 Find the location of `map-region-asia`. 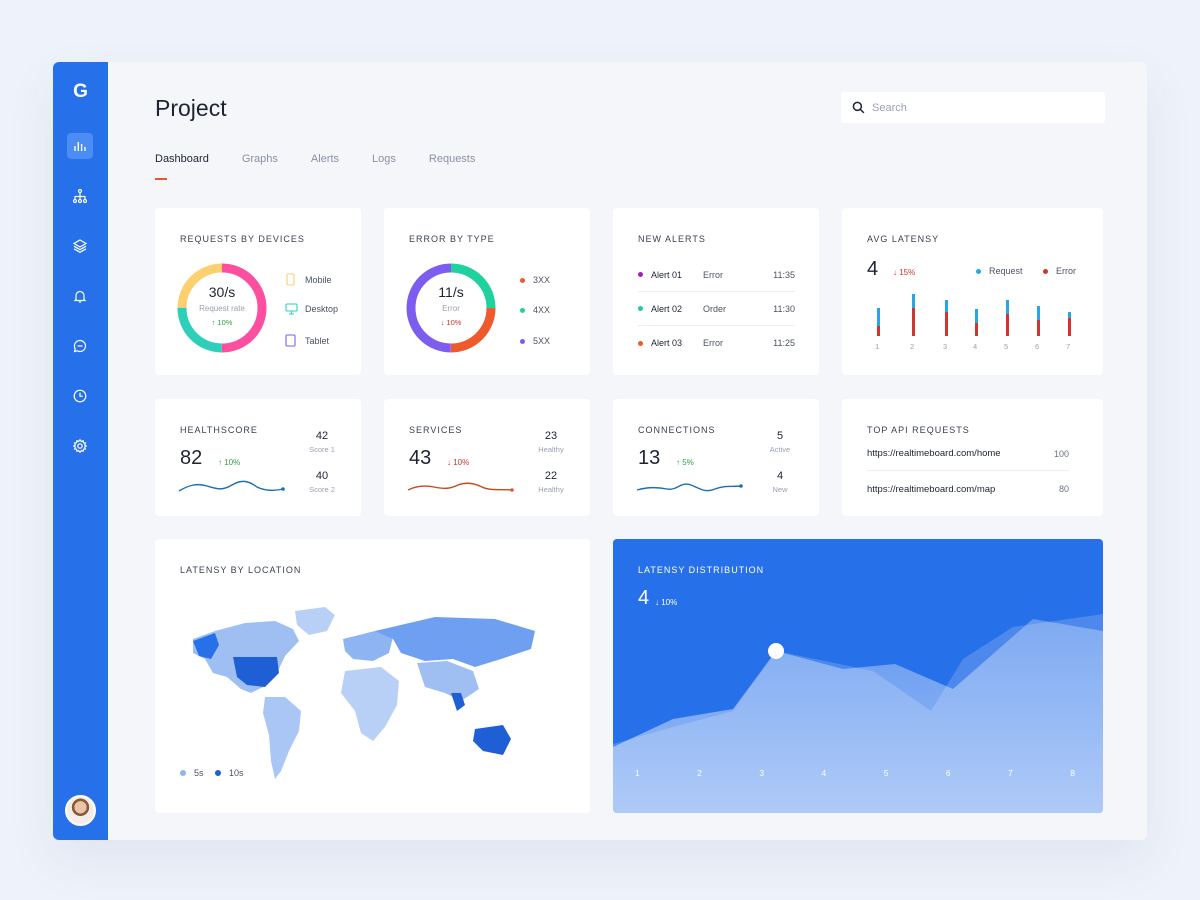

map-region-asia is located at coordinates (448, 681).